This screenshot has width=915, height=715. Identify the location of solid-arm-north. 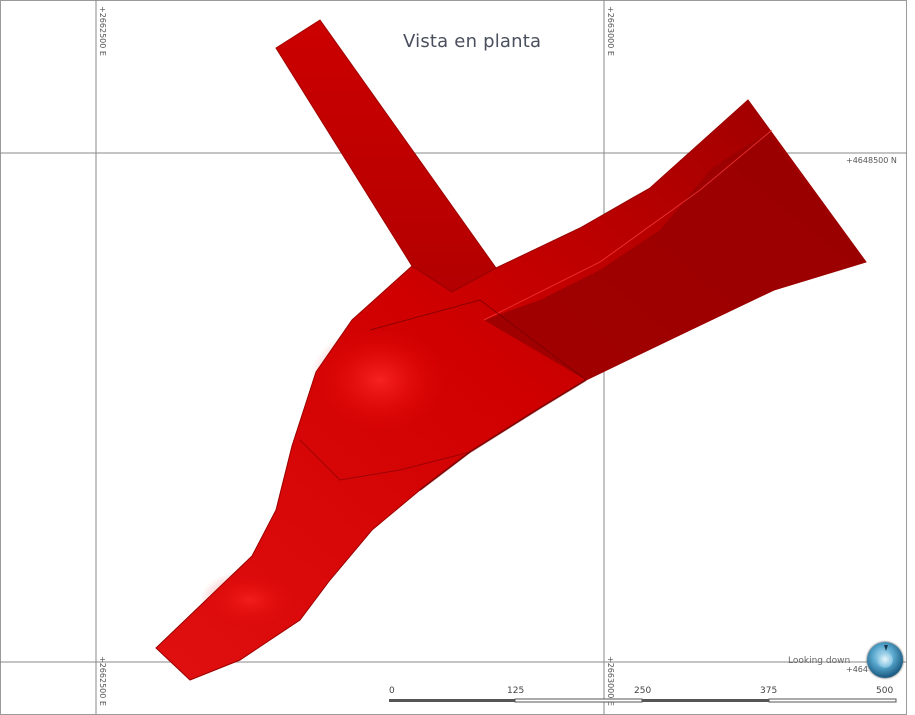
(386, 156).